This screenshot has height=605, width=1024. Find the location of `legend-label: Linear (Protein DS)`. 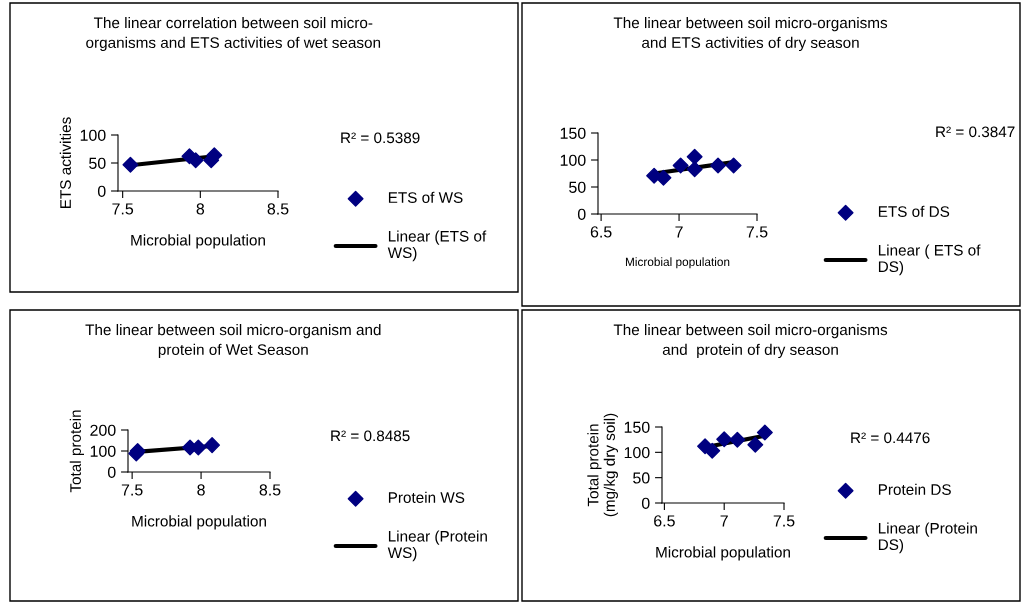

legend-label: Linear (Protein DS) is located at coordinates (927, 538).